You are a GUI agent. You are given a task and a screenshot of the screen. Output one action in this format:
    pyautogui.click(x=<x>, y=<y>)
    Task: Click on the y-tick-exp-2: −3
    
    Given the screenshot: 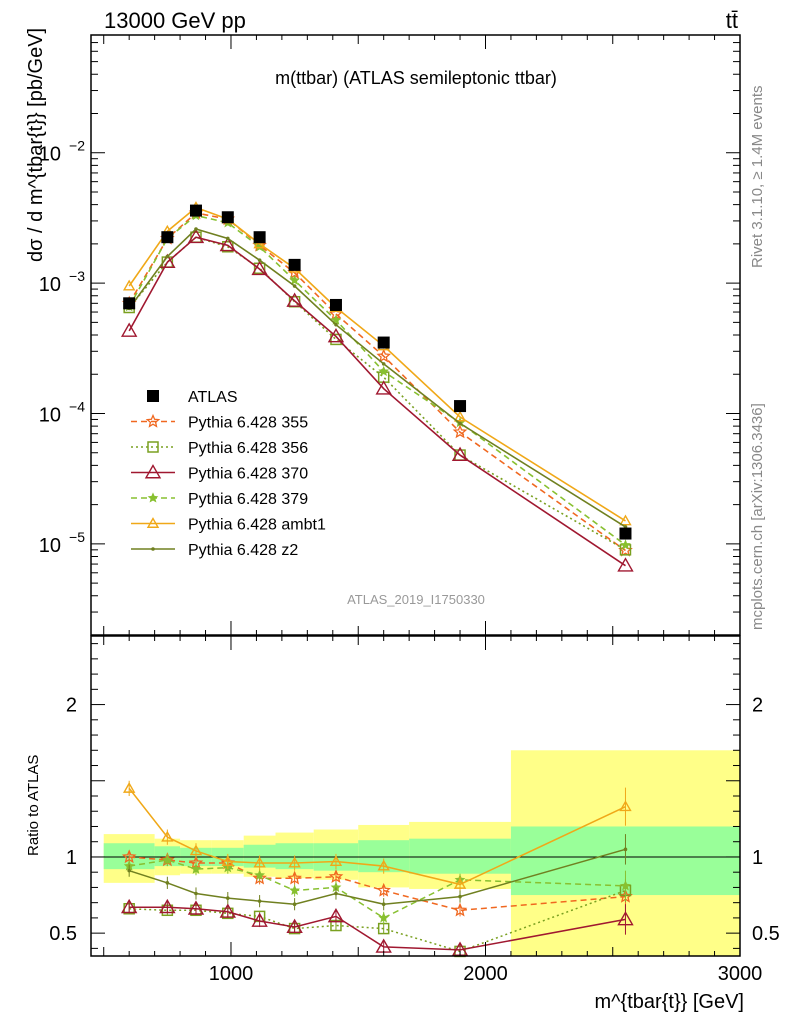 What is the action you would take?
    pyautogui.click(x=77, y=276)
    